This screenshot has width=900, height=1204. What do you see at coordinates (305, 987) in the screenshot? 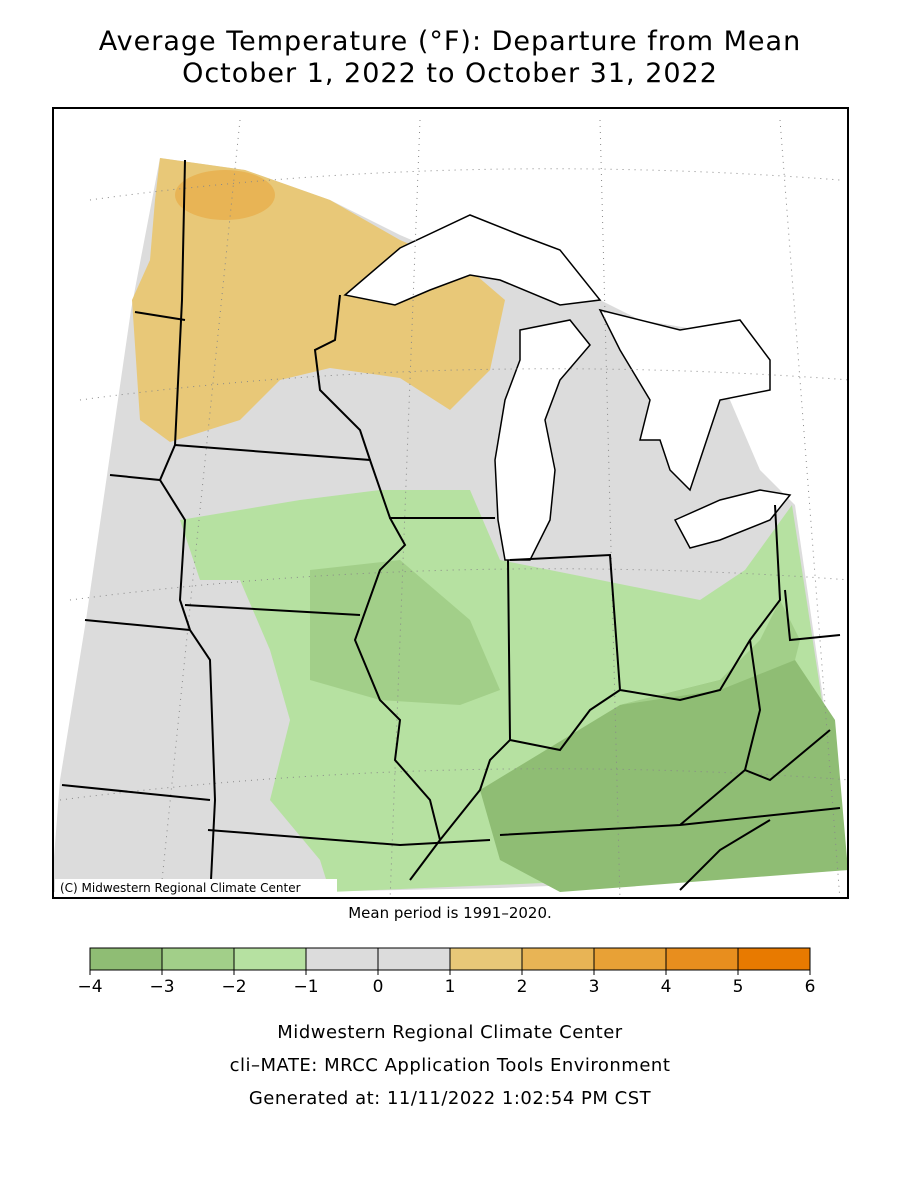
I see `legend-tick-label: −1` at bounding box center [305, 987].